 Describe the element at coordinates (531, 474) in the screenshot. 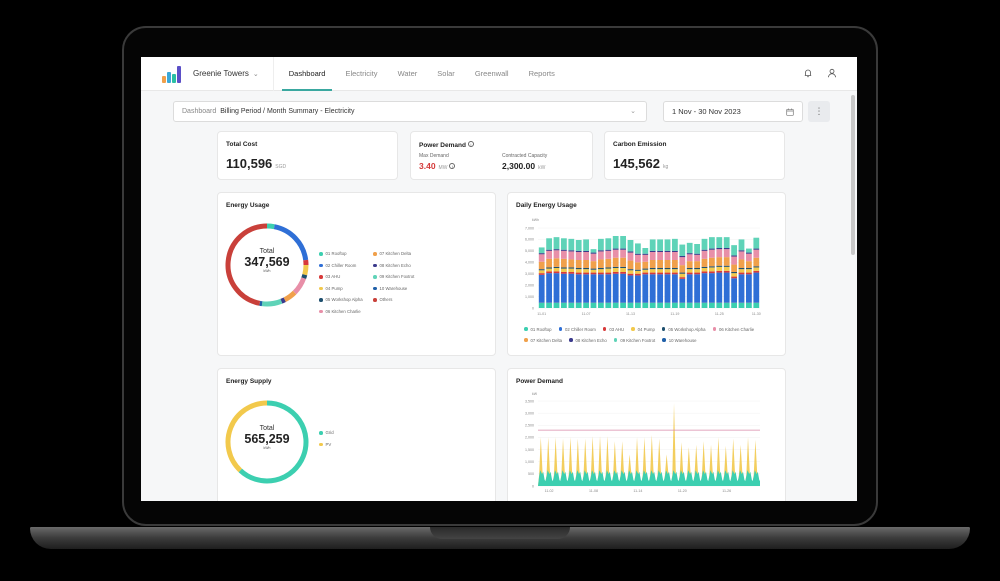

I see `svg-text: 500` at that location.